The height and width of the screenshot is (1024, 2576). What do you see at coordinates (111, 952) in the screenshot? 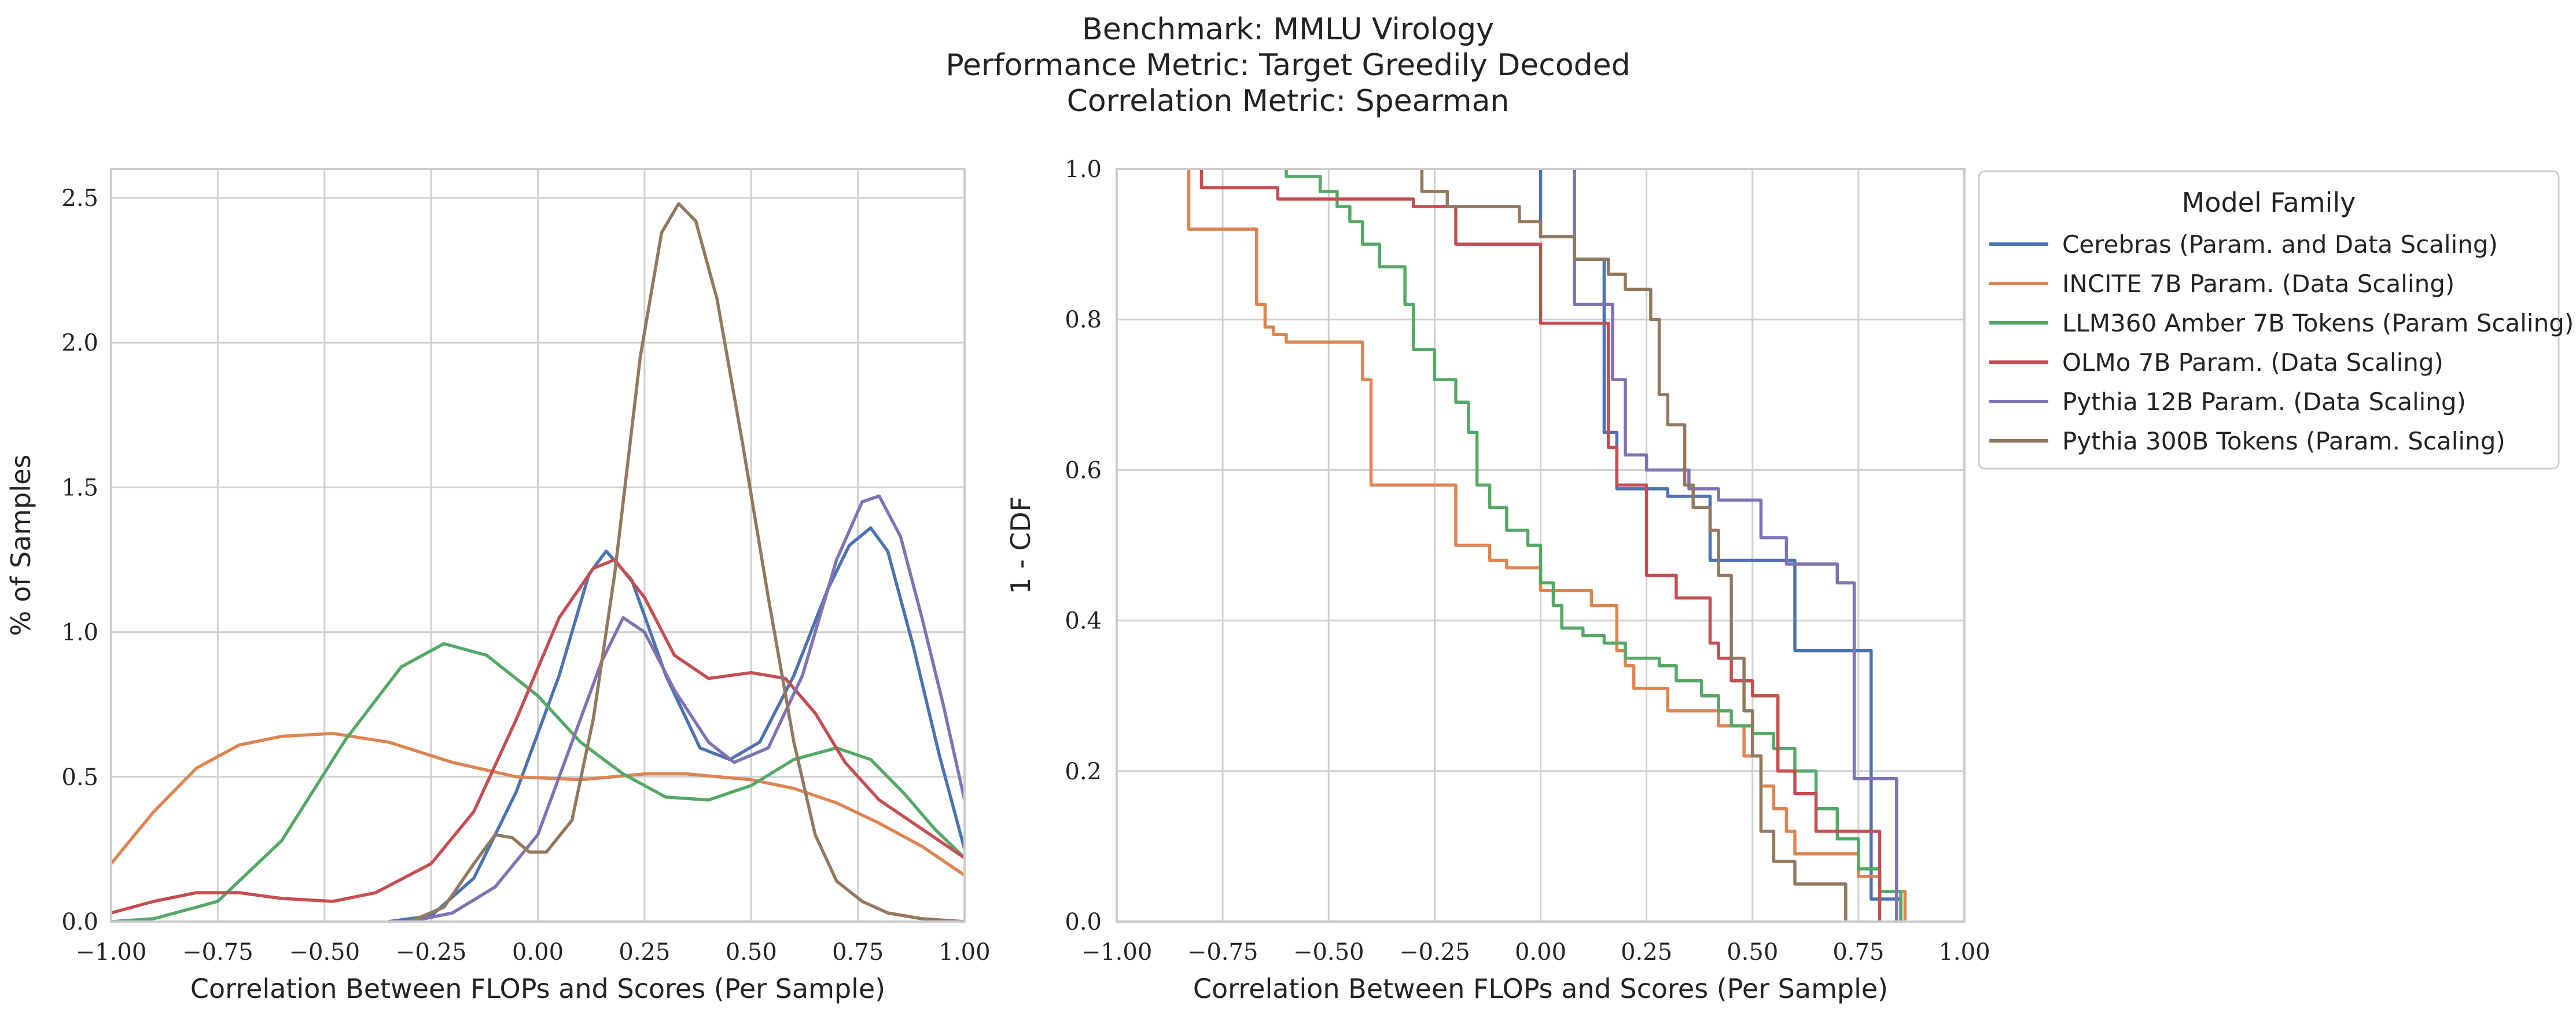
I see `kde-xtick-label: −1.00` at bounding box center [111, 952].